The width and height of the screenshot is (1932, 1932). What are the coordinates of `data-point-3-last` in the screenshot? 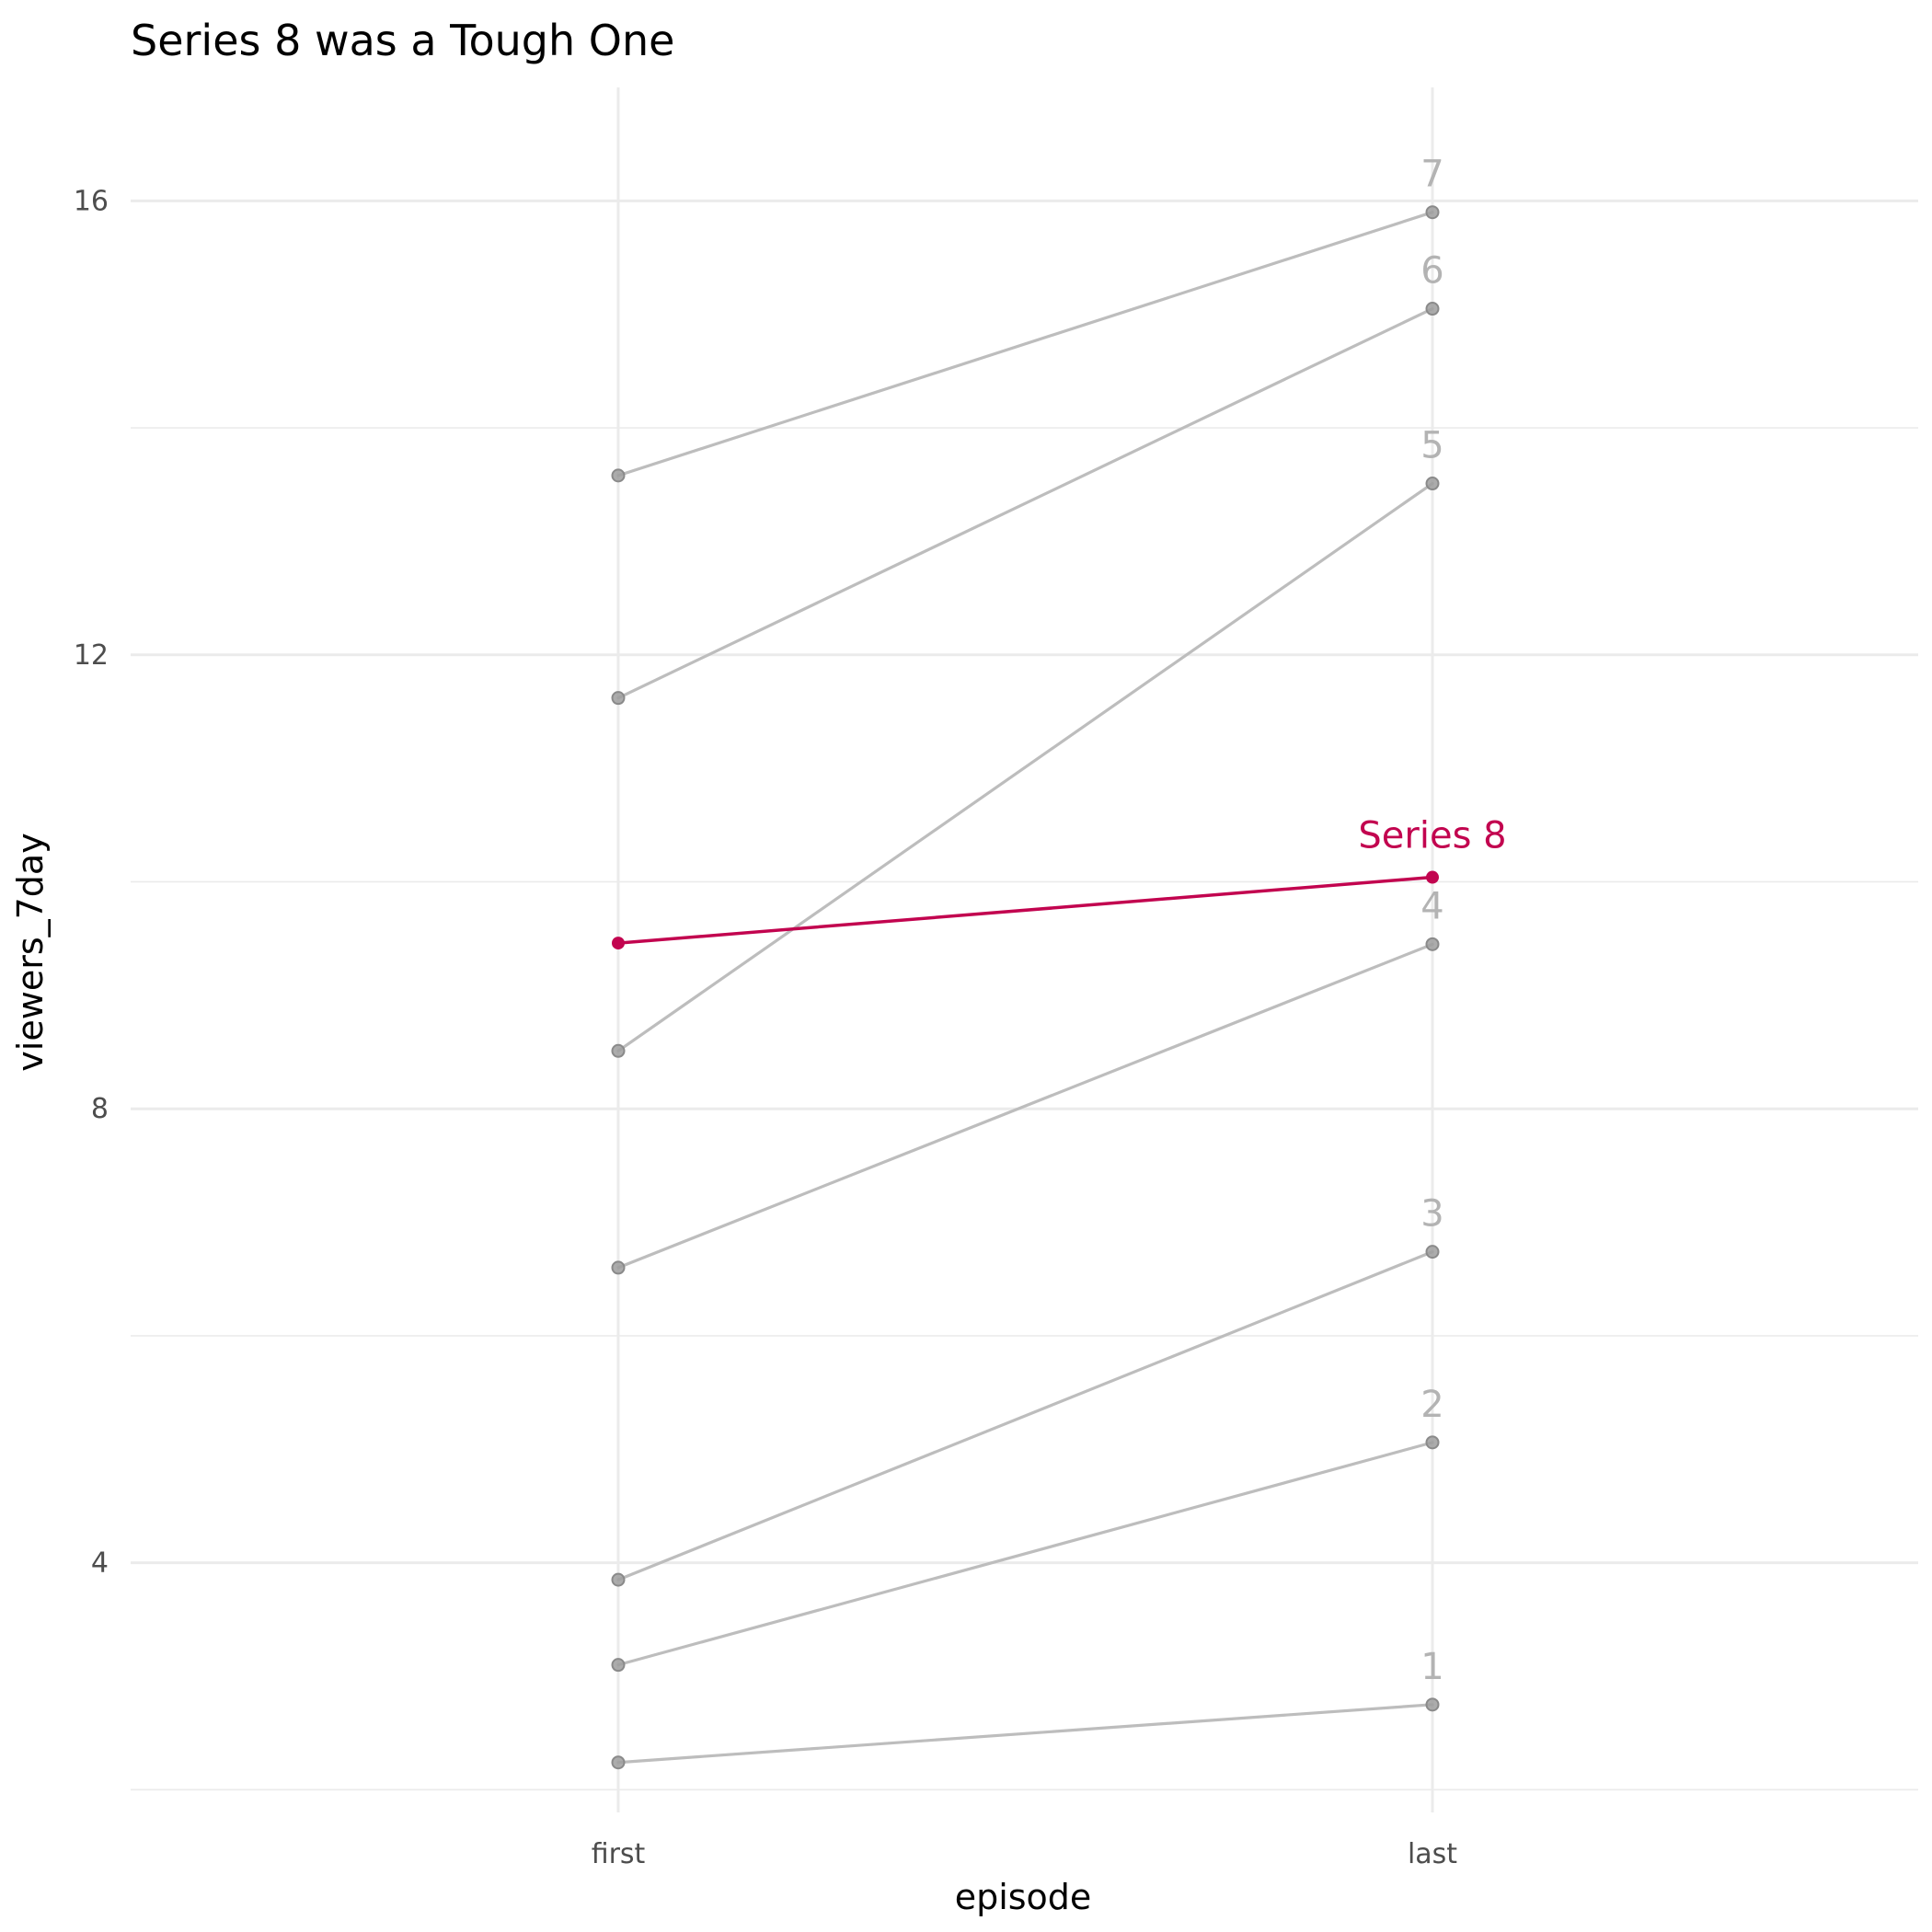 It's located at (1432, 1252).